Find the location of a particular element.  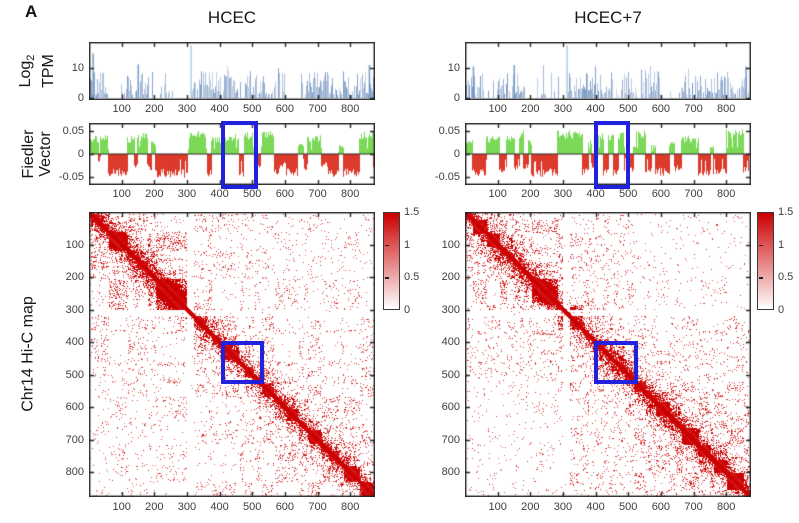

ylabel-chr14-hic-map: Chr14 Hi-C map is located at coordinates (28, 354).